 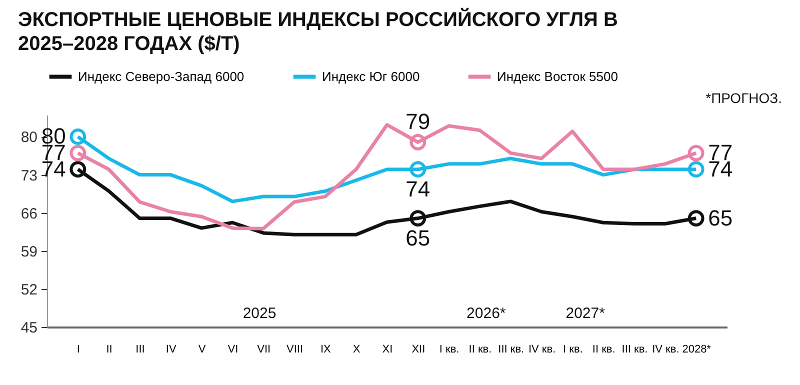 What do you see at coordinates (29, 175) in the screenshot?
I see `y-tick-label: 73` at bounding box center [29, 175].